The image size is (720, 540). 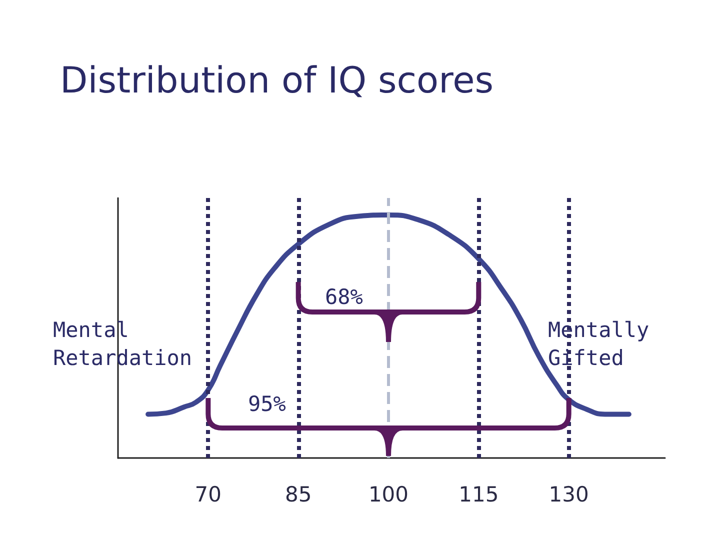 I want to click on annotation: Mentally Gifted, so click(x=599, y=344).